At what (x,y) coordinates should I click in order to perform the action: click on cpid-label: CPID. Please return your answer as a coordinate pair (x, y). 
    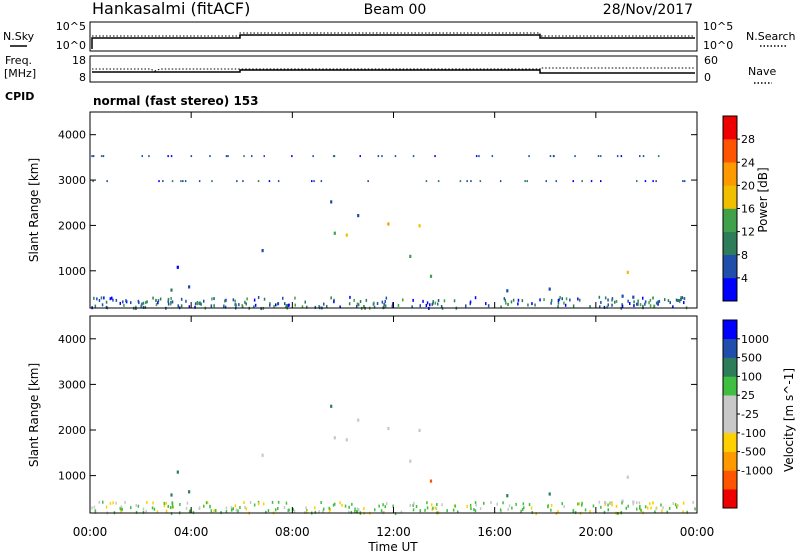
    Looking at the image, I should click on (19, 96).